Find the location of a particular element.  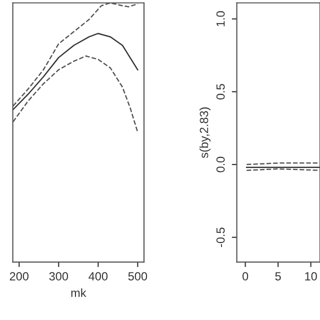

y-tick-label: -0.5 is located at coordinates (220, 237).